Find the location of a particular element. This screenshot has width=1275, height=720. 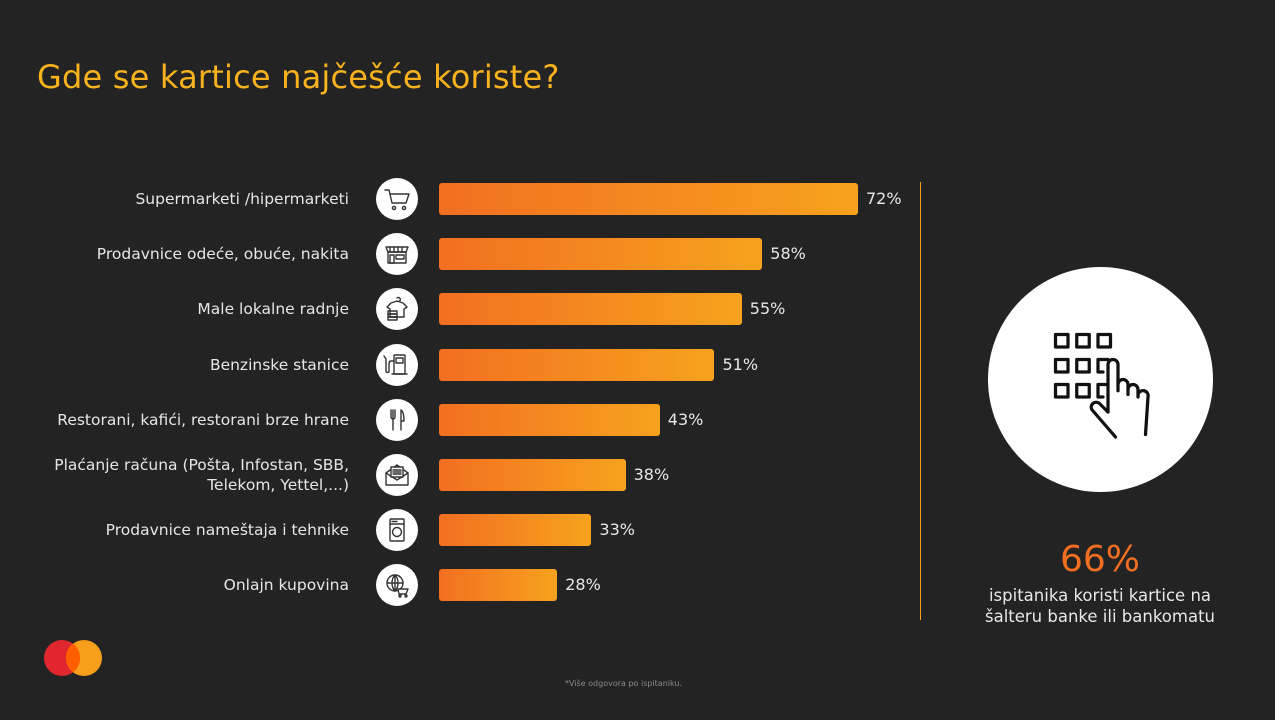

category-label: Prodavnice odeće, obuće, nakita is located at coordinates (223, 254).